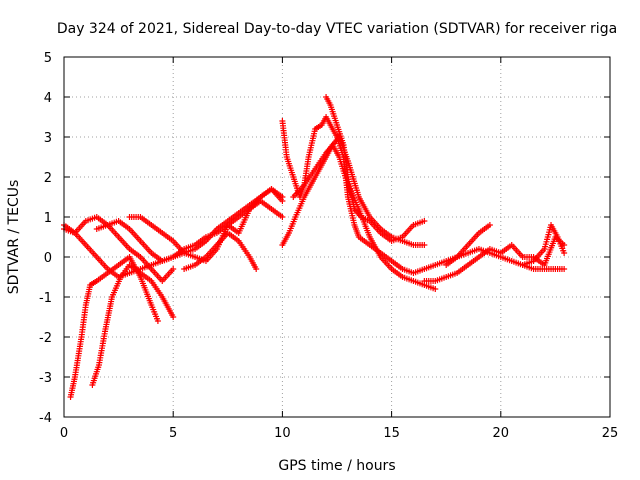 Image resolution: width=640 pixels, height=480 pixels. What do you see at coordinates (45, 338) in the screenshot?
I see `y-tick-label: -2` at bounding box center [45, 338].